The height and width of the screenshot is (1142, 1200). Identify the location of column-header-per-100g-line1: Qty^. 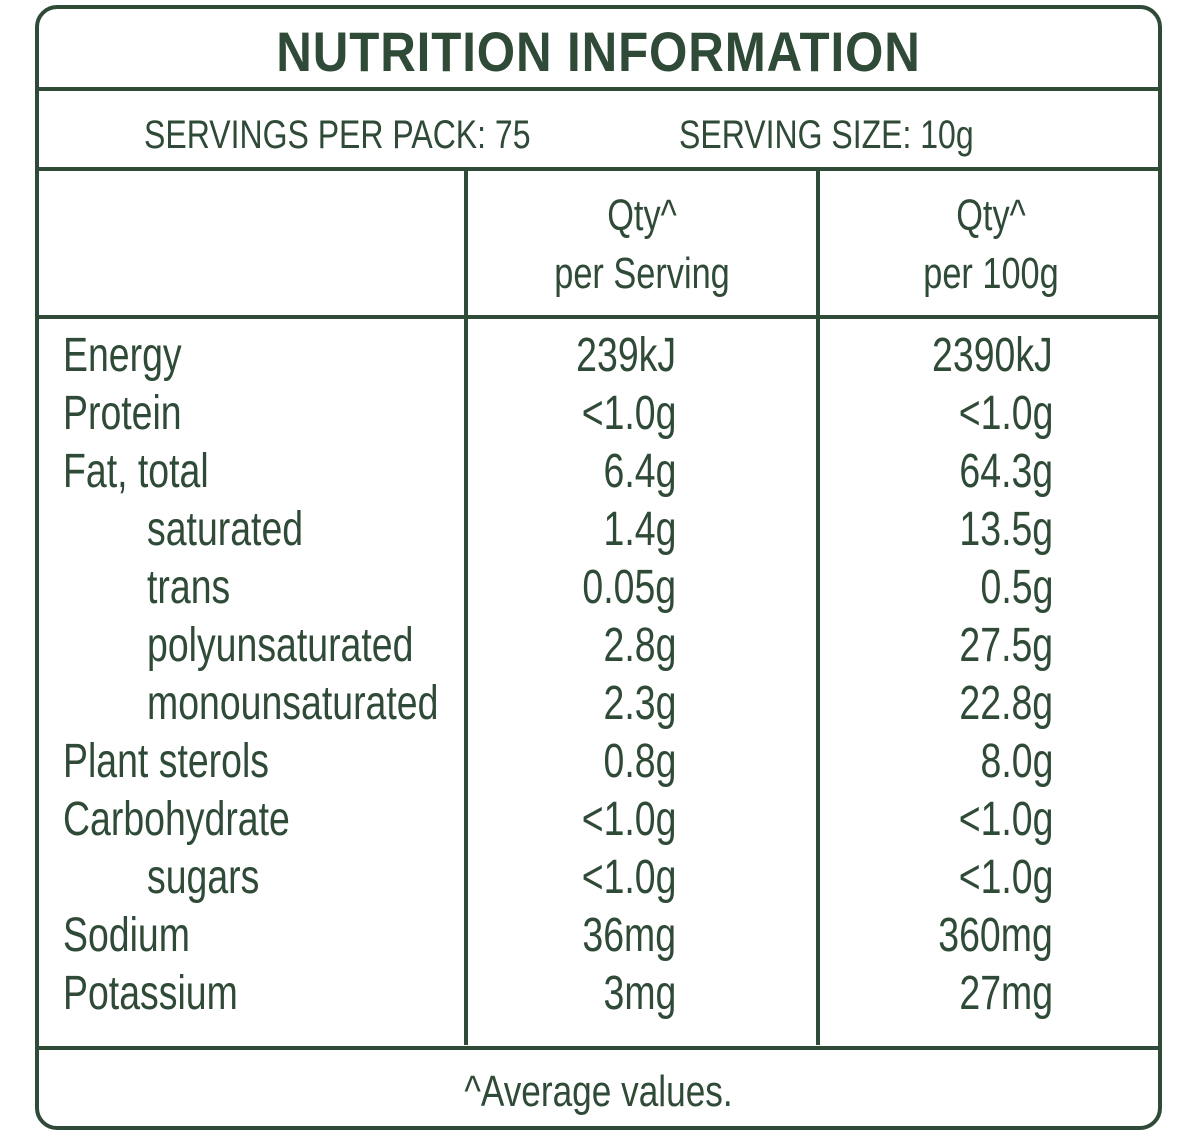
(991, 215).